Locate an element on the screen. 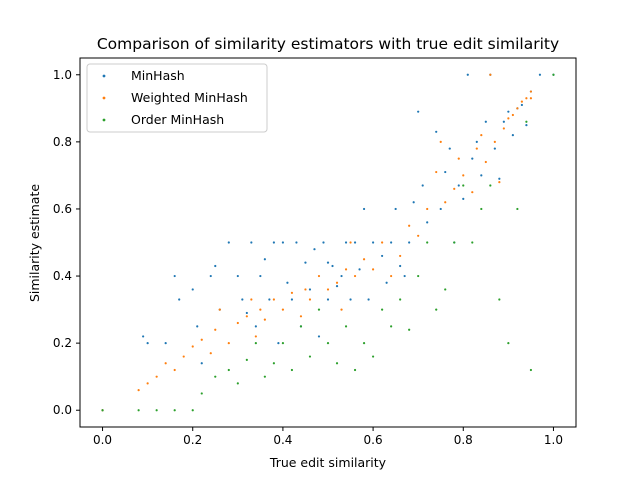 The image size is (640, 480). legend-items: MinHash Weighted MinHash Order MinHash is located at coordinates (175, 97).